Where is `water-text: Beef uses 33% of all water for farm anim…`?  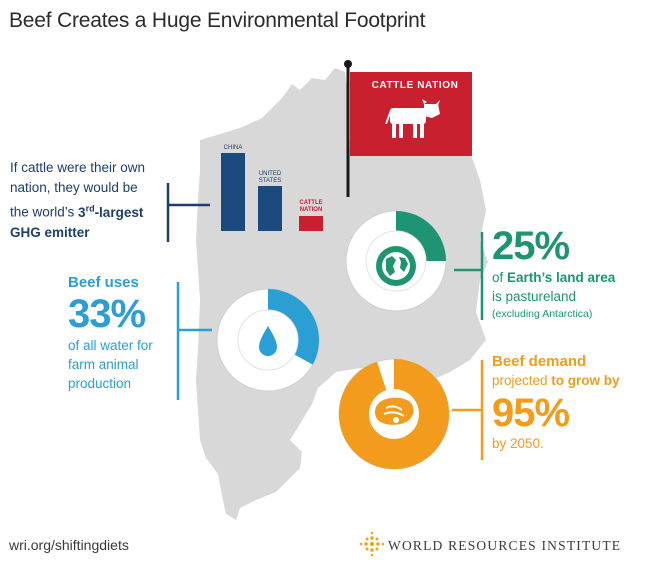 water-text: Beef uses 33% of all water for farm anim… is located at coordinates (128, 333).